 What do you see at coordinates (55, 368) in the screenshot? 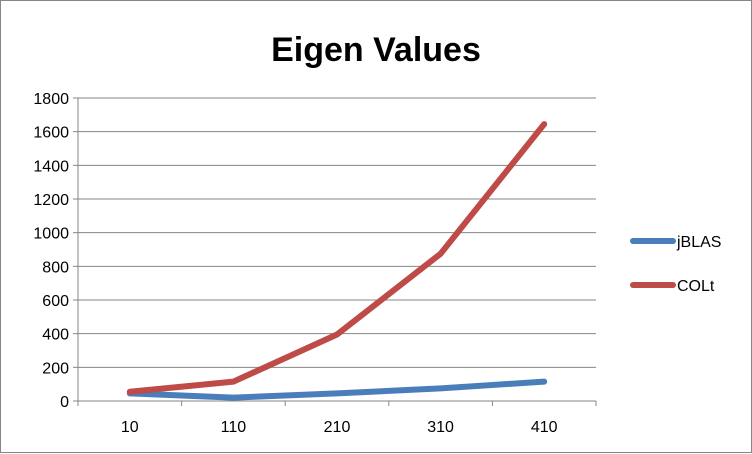
I see `y-tick-label: 200` at bounding box center [55, 368].